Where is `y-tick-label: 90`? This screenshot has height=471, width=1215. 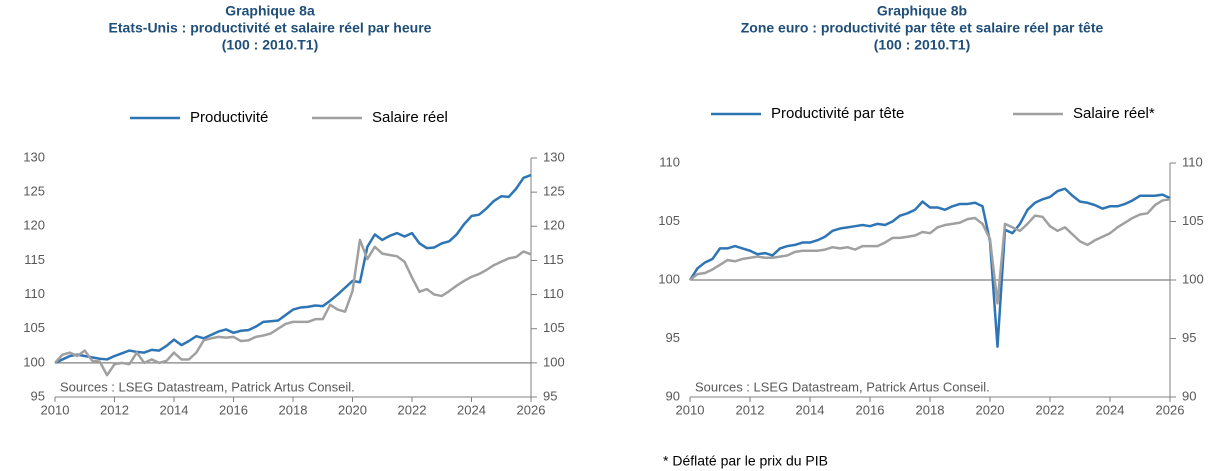 y-tick-label: 90 is located at coordinates (673, 395).